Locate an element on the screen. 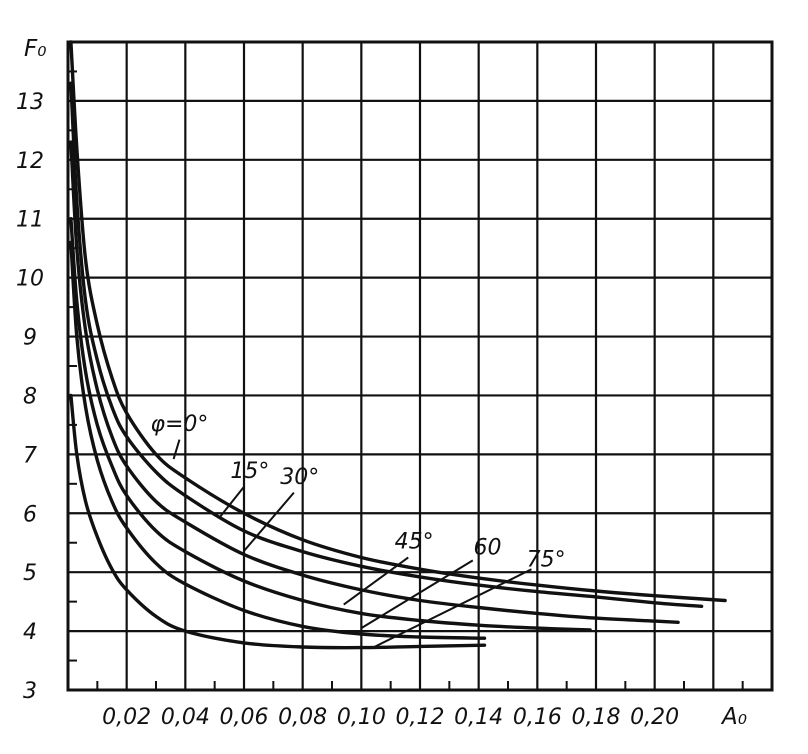 This screenshot has height=754, width=808. x-tick-label: 0,04 is located at coordinates (185, 717).